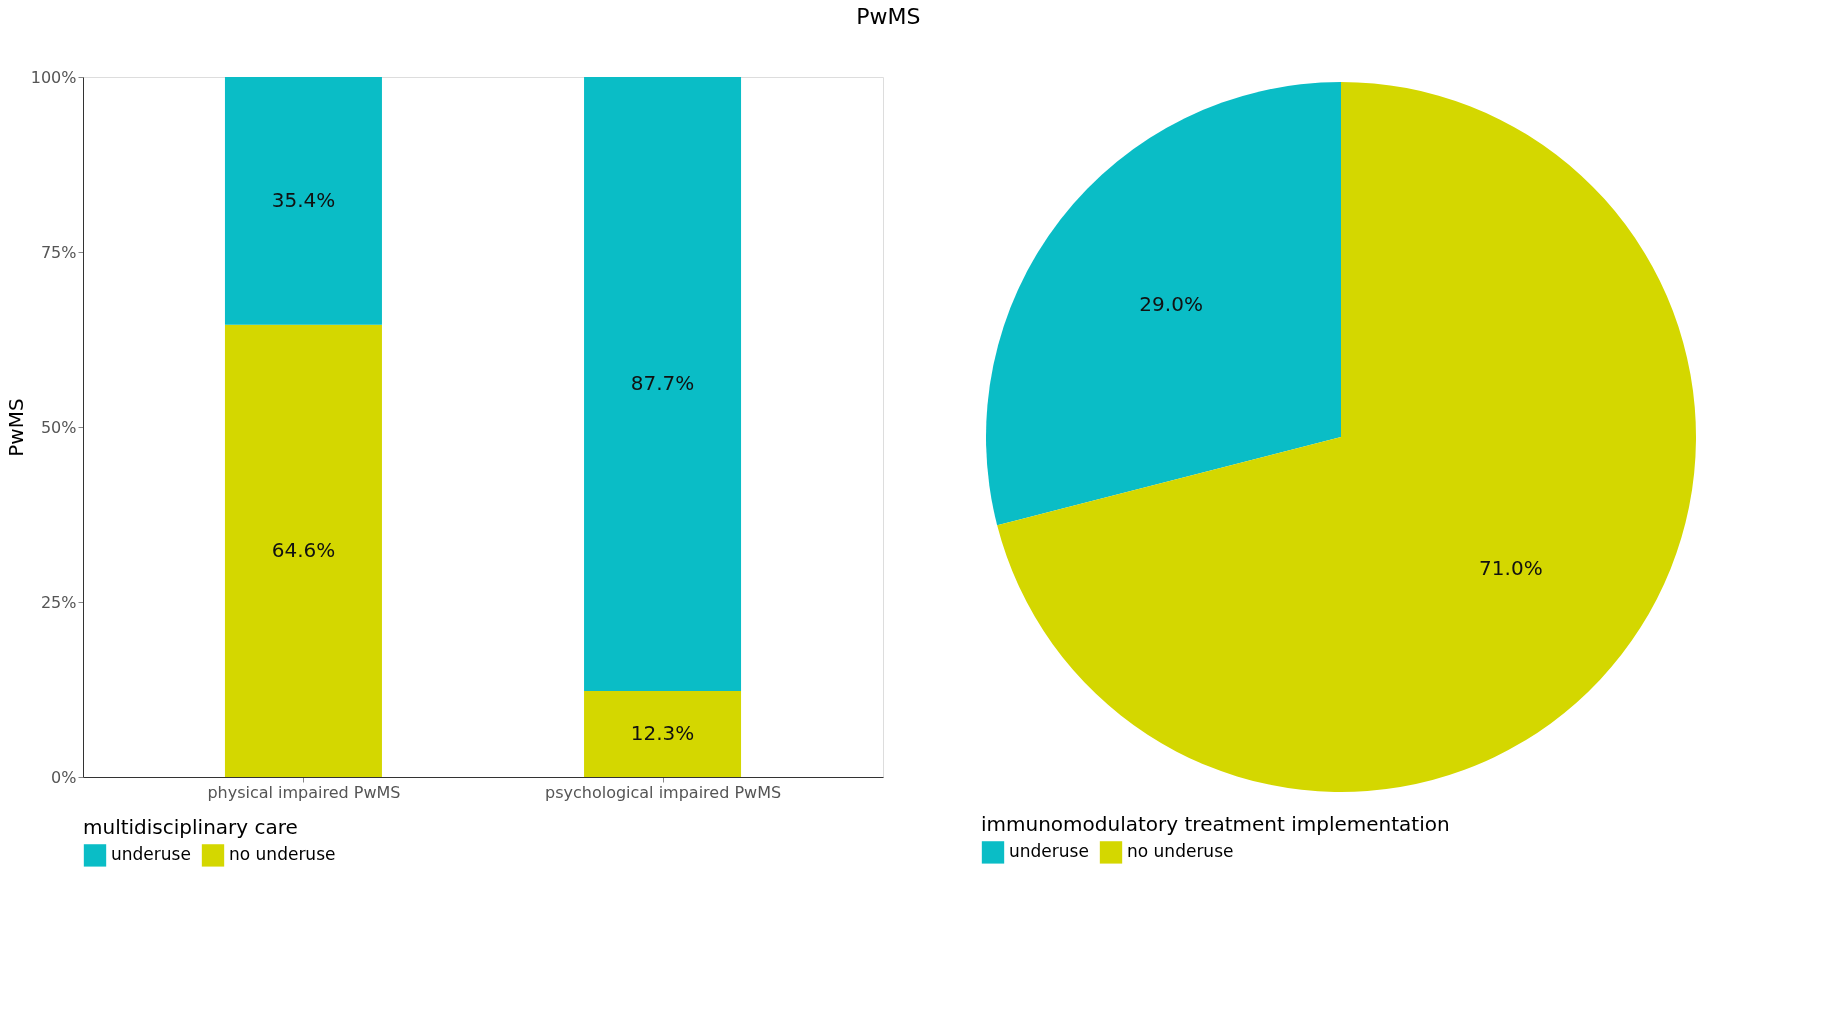 Image resolution: width=1836 pixels, height=1022 pixels. I want to click on data-label: 87.7%, so click(662, 382).